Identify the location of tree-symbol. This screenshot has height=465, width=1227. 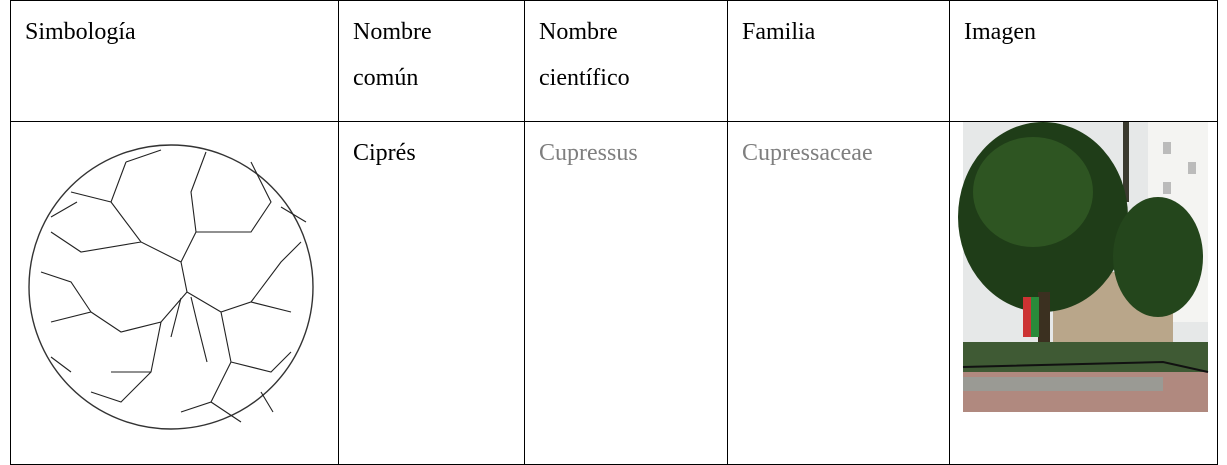
(171, 287).